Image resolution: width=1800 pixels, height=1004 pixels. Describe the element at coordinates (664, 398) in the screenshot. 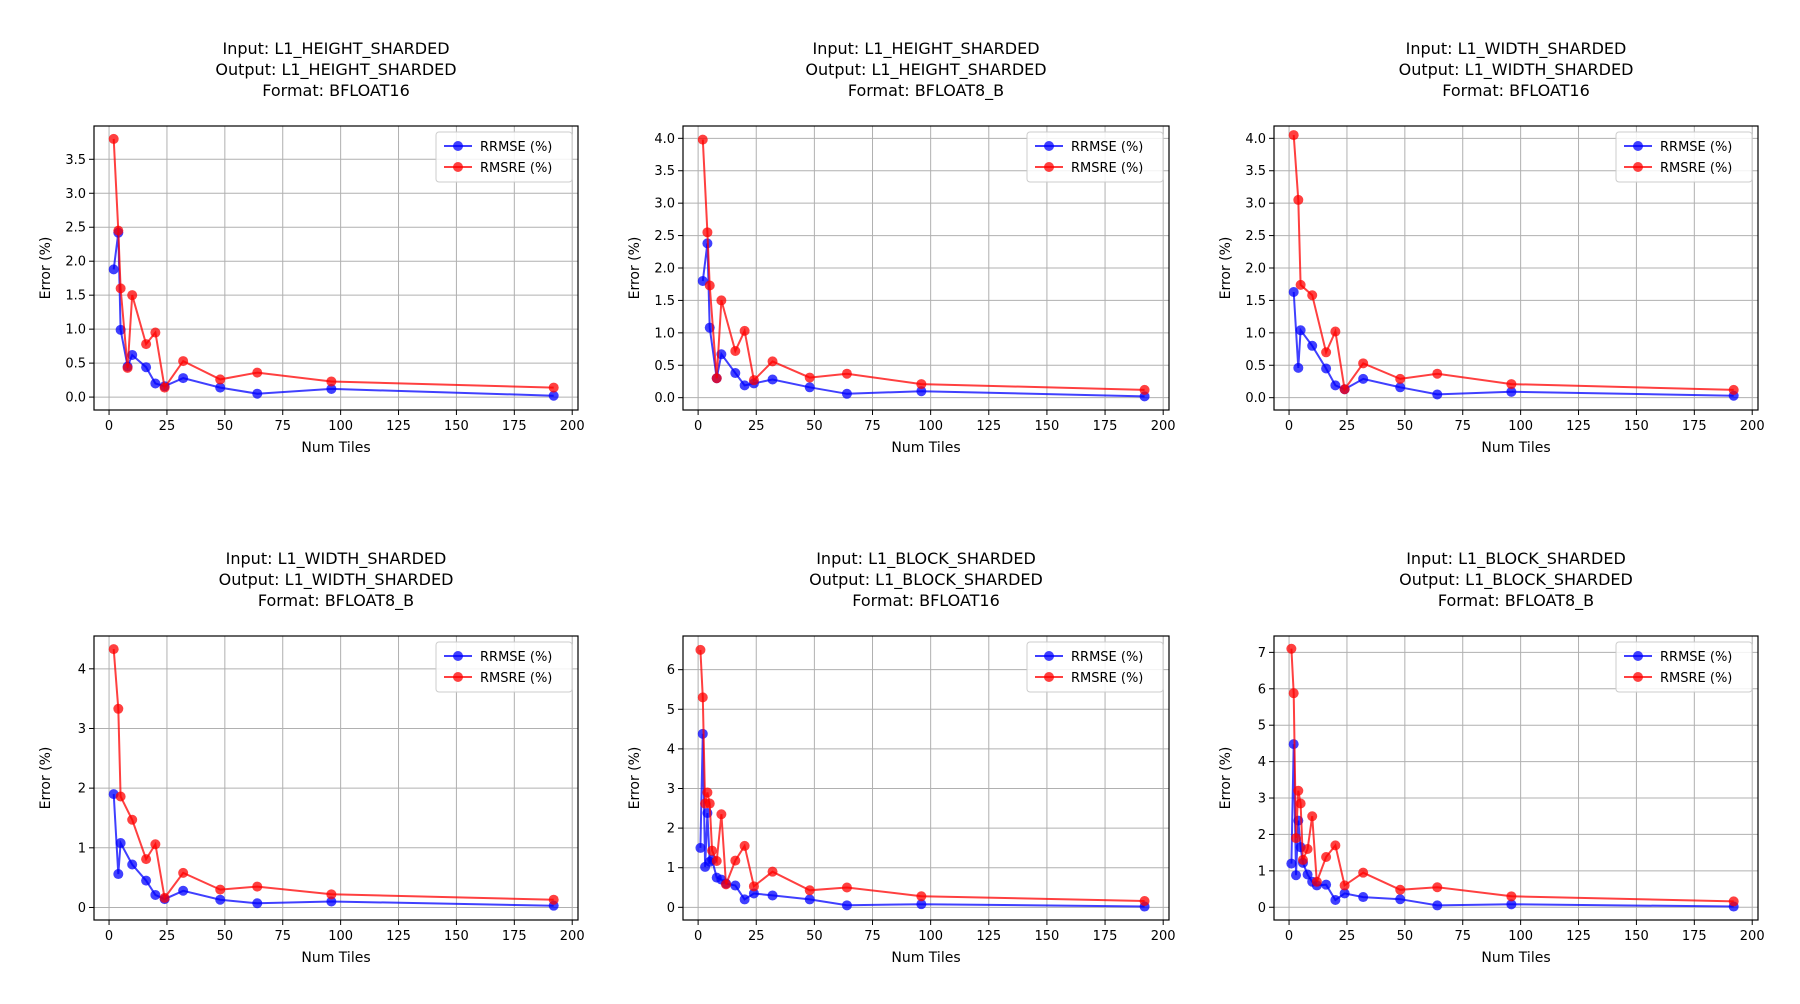

I see `y-tick-label: 0.0` at that location.